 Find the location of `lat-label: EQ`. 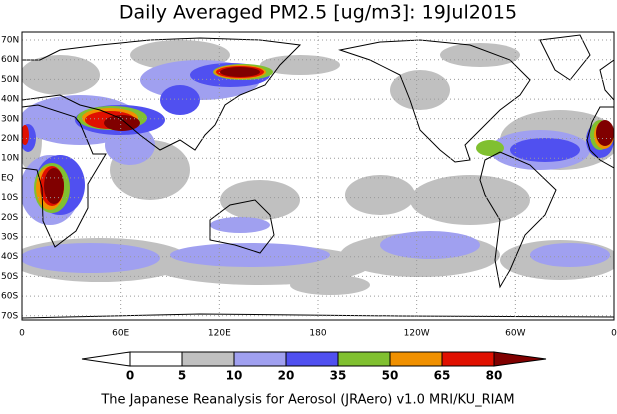

lat-label: EQ is located at coordinates (7, 178).